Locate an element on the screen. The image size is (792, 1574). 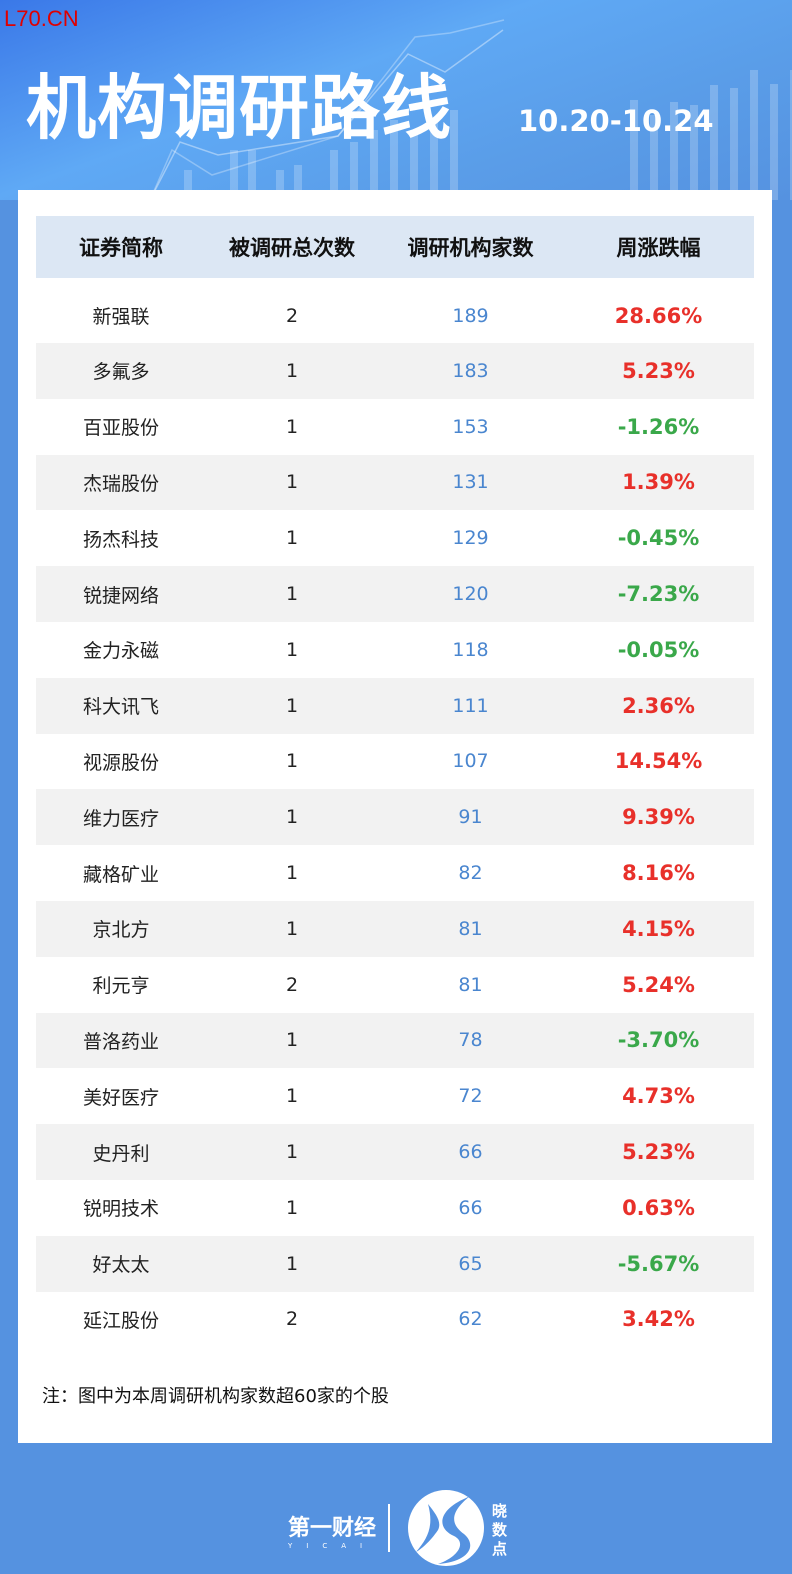
institution-count: 111 is located at coordinates (470, 705).